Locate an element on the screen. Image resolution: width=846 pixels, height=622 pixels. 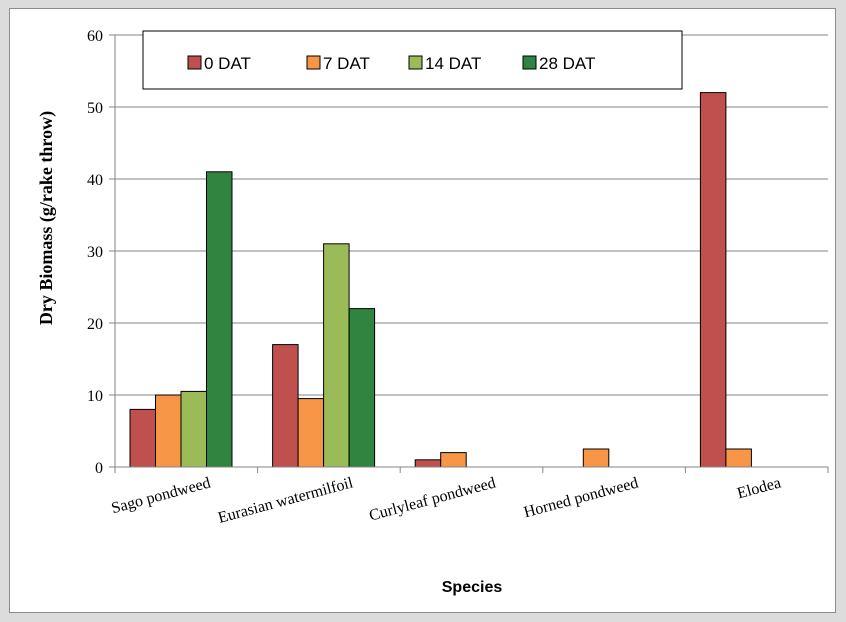
legend-label: 14 DAT is located at coordinates (453, 63).